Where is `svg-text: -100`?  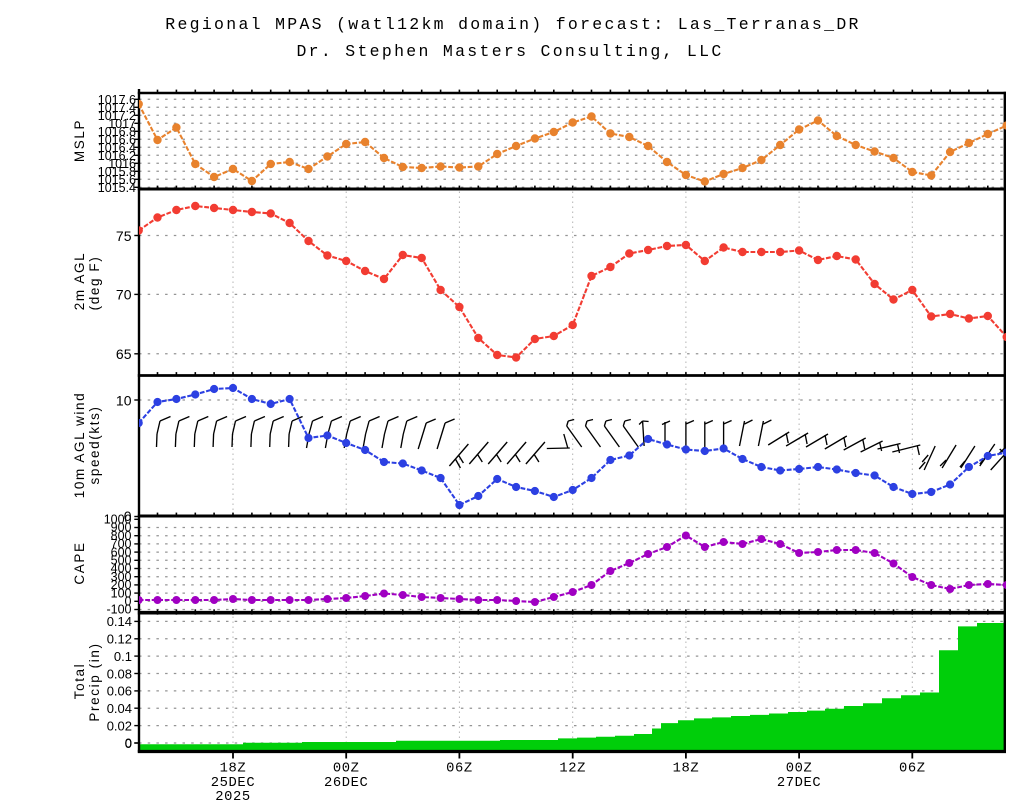
svg-text: -100 is located at coordinates (118, 610).